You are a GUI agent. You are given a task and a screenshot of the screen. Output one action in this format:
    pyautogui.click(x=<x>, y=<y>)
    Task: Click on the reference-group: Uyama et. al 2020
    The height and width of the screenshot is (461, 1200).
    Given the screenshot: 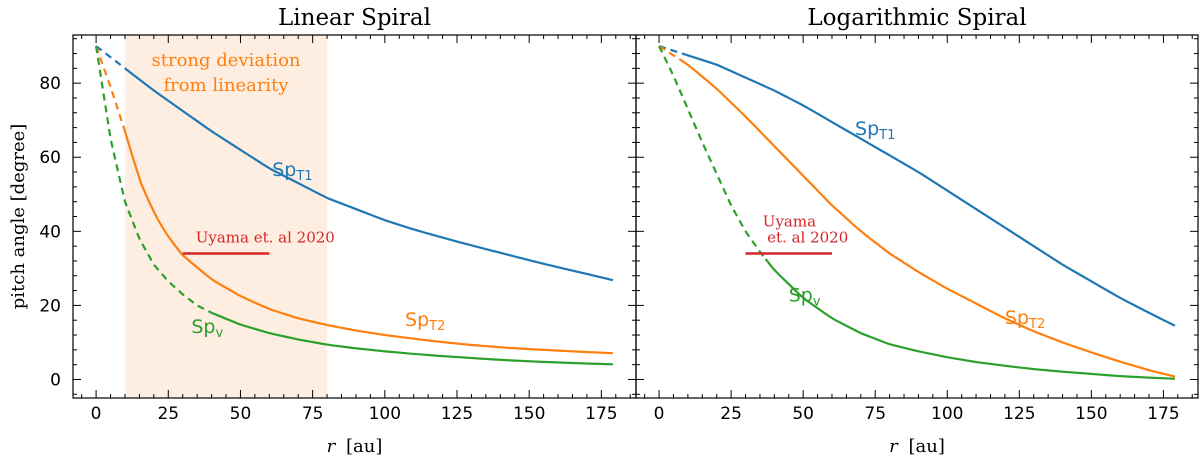 What is the action you would take?
    pyautogui.click(x=258, y=241)
    